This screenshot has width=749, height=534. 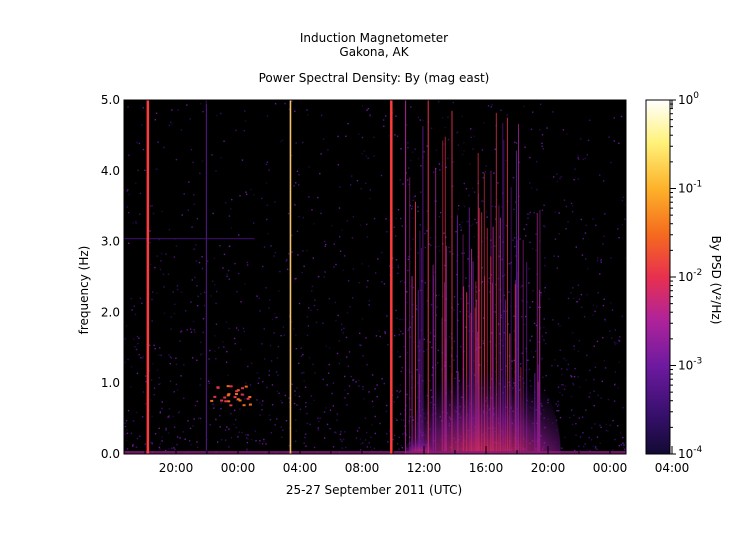 What do you see at coordinates (697, 185) in the screenshot?
I see `colorbar-tick-exponent: -1` at bounding box center [697, 185].